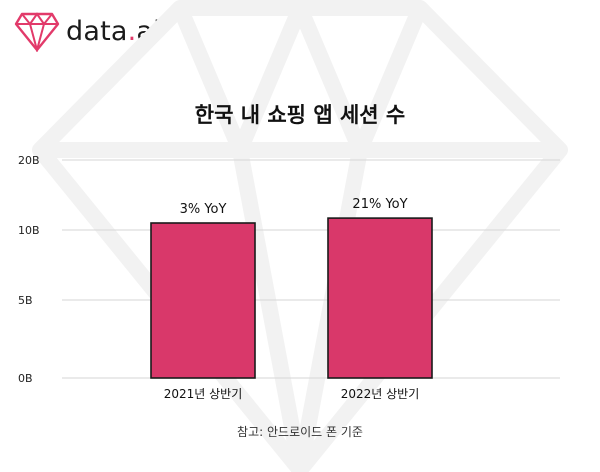  Describe the element at coordinates (37, 32) in the screenshot. I see `diamond-logo-icon` at that location.